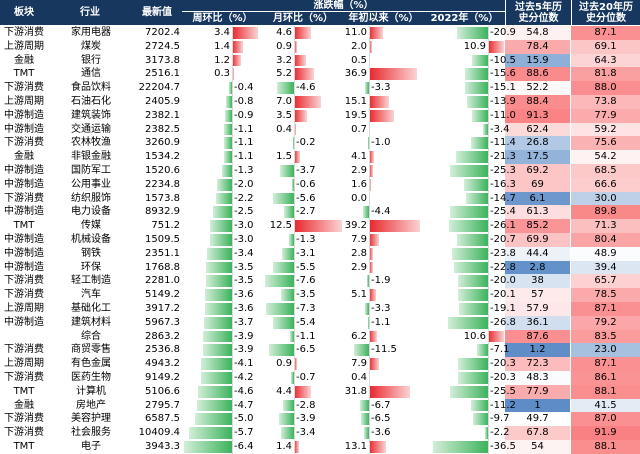 Image resolution: width=640 pixels, height=454 pixels. What do you see at coordinates (91, 322) in the screenshot?
I see `cell-industry: 建筑材料` at bounding box center [91, 322].